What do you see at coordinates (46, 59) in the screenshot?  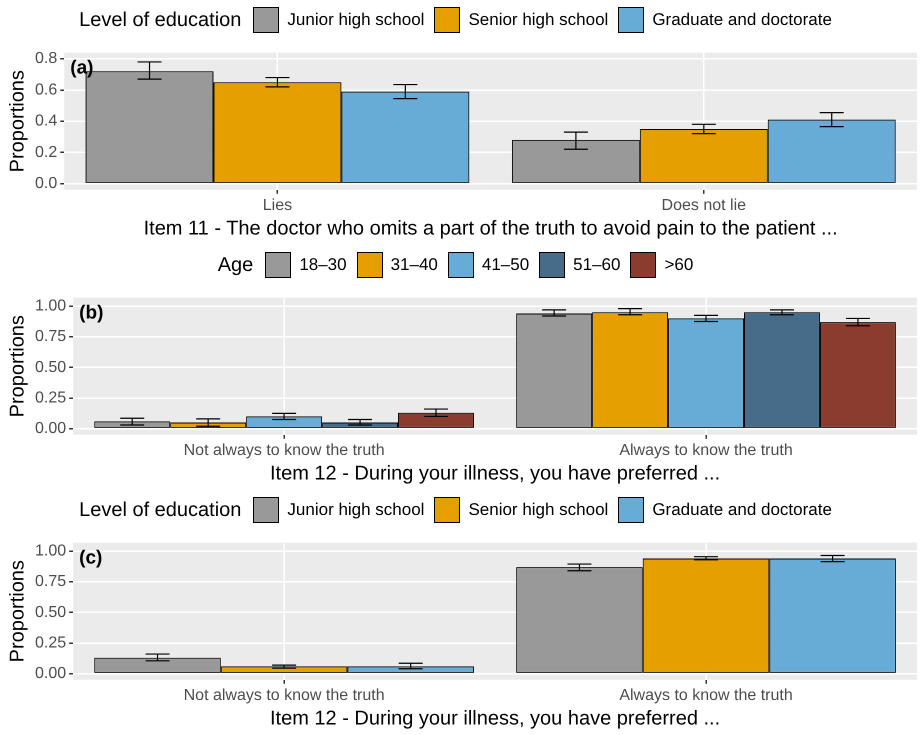 I see `y-tick-label: 0.8` at bounding box center [46, 59].